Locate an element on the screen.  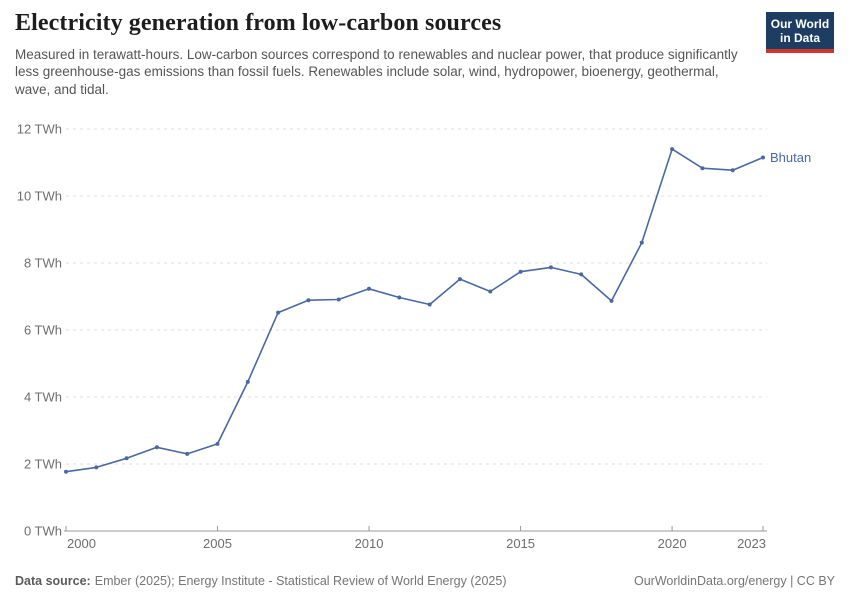
series-label: Bhutan is located at coordinates (790, 157).